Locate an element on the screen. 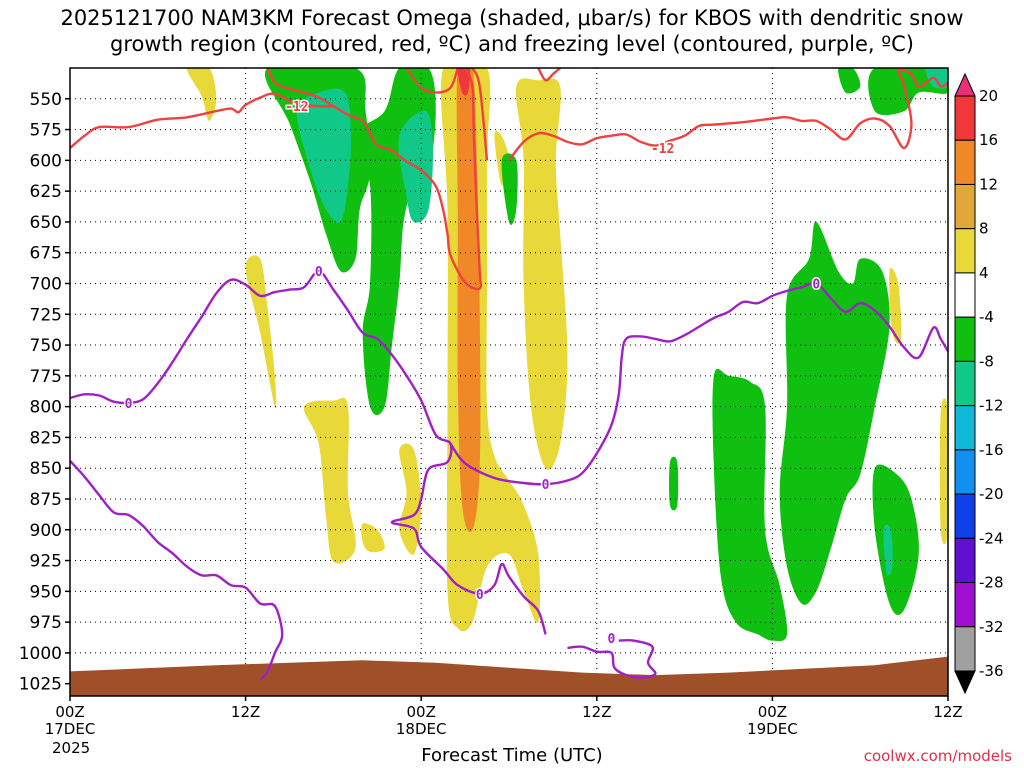 This screenshot has height=768, width=1024. freezing_level_0C-label-0: 0 is located at coordinates (129, 404).